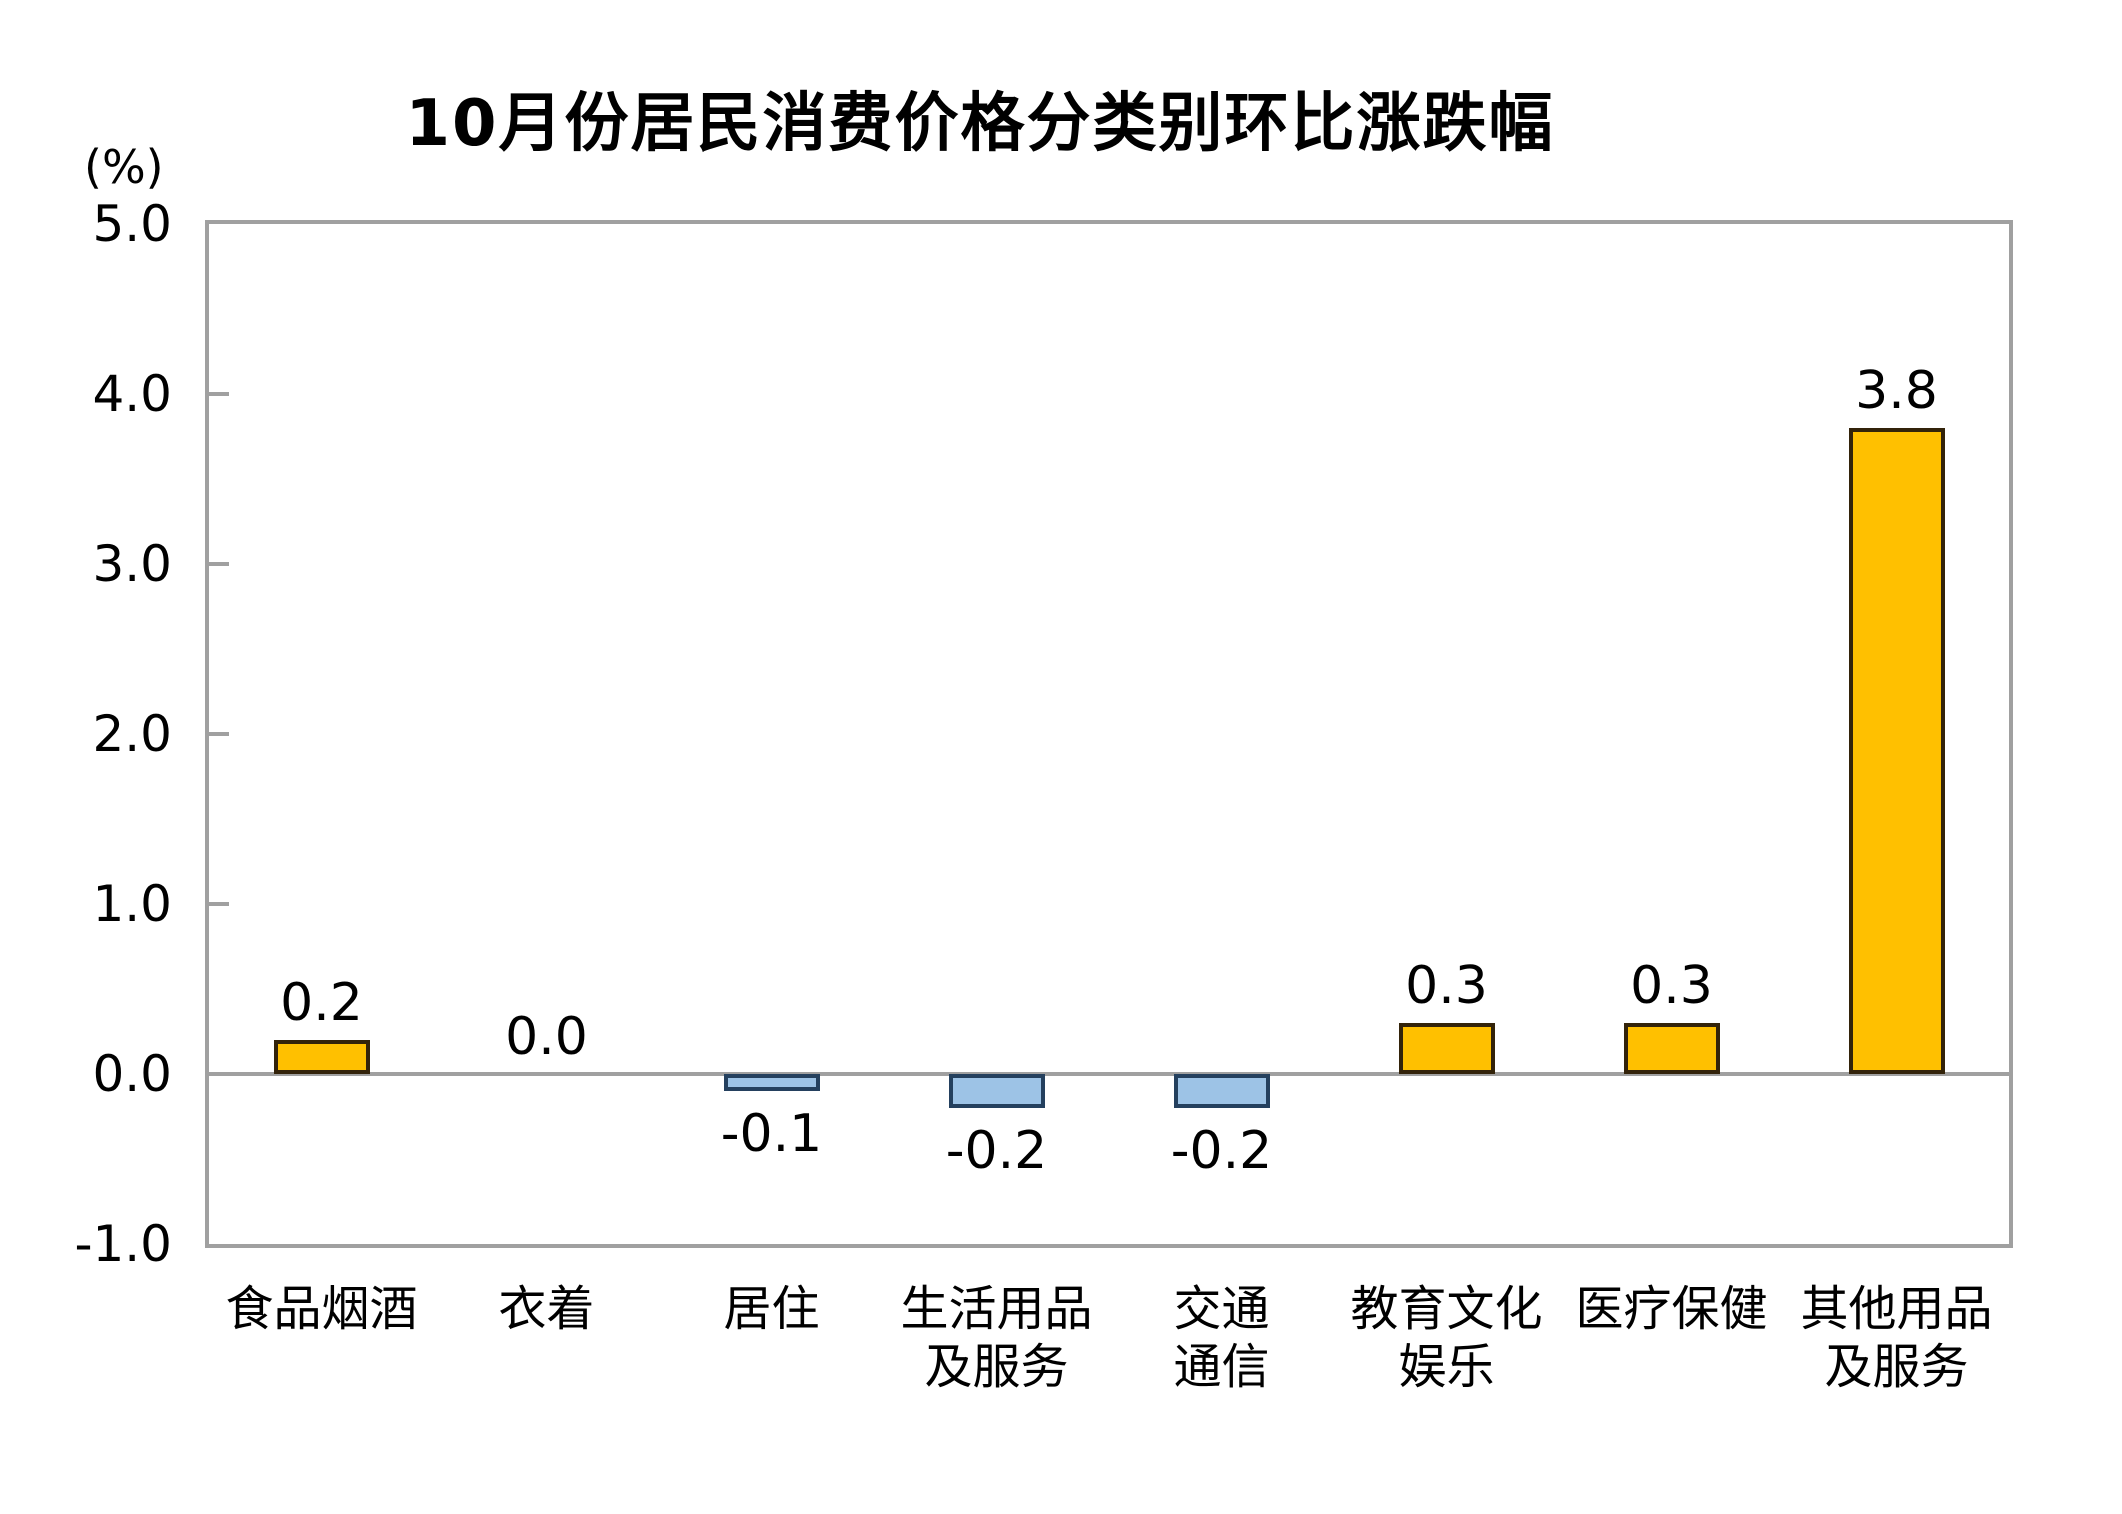  I want to click on y-tick-label: 3.0, so click(132, 564).